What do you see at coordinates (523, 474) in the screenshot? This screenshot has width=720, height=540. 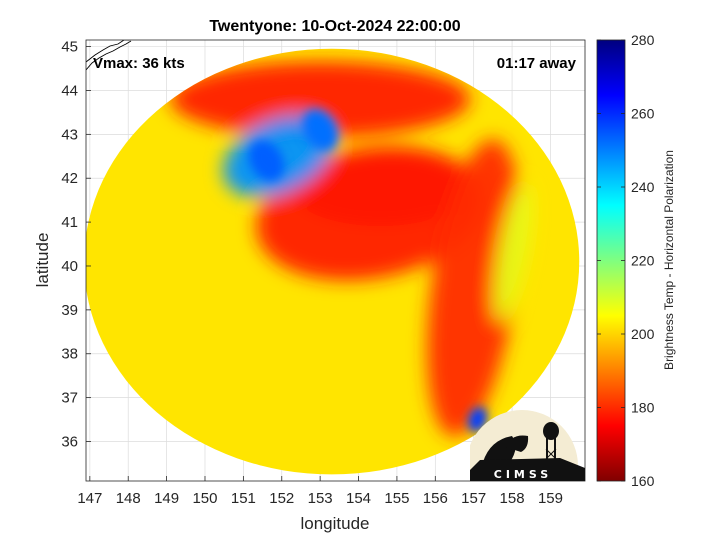 I see `cimss-logo-text: CIMSS` at bounding box center [523, 474].